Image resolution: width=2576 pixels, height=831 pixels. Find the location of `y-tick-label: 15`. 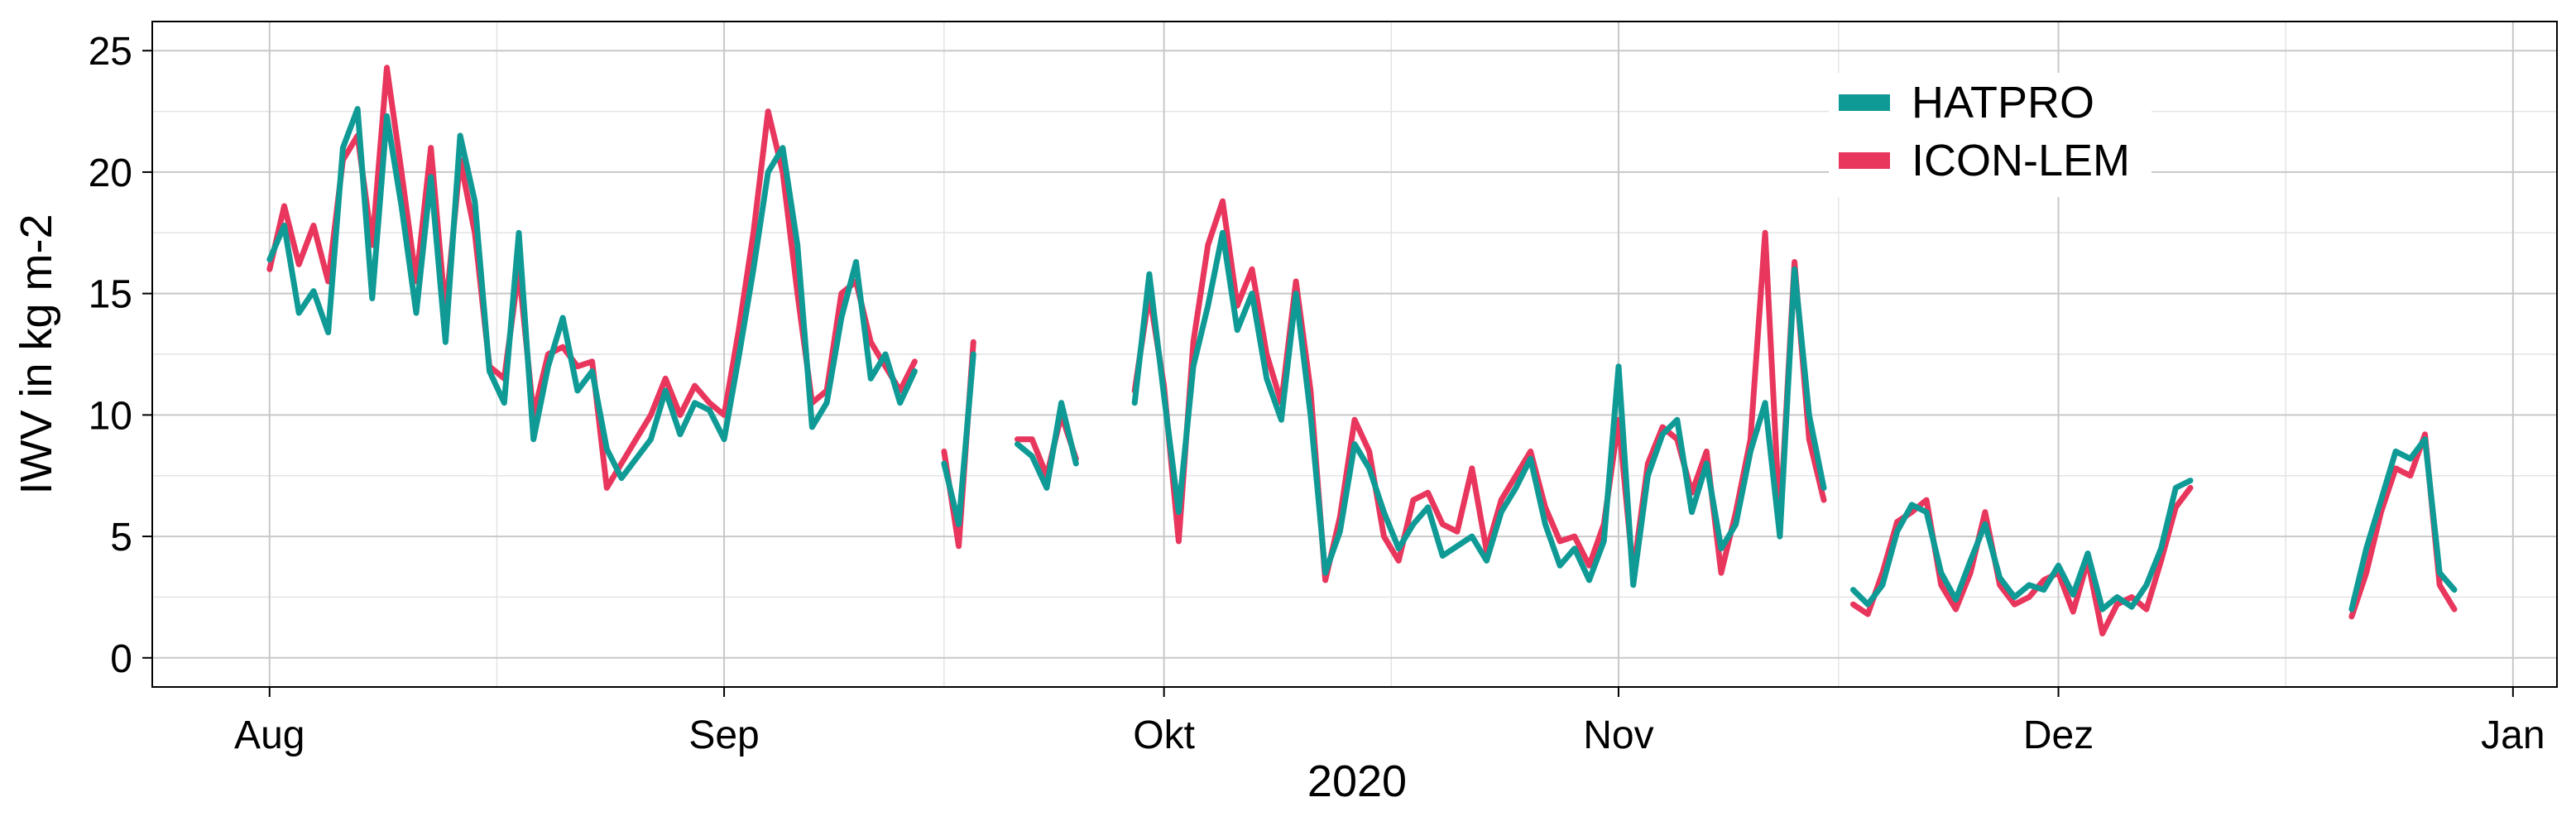

y-tick-label: 15 is located at coordinates (111, 295).